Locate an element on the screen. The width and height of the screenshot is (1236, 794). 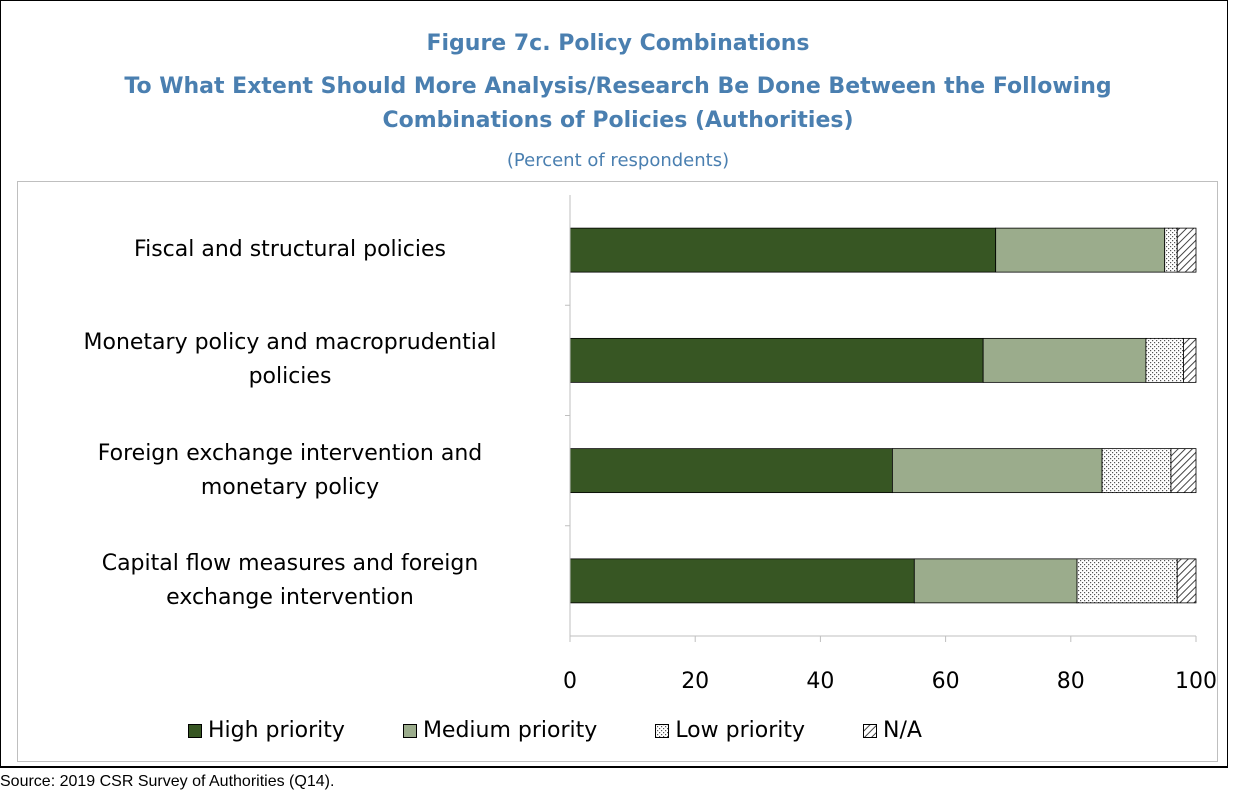
chart-title-line1: Figure 7c. Policy Combinations is located at coordinates (618, 43).